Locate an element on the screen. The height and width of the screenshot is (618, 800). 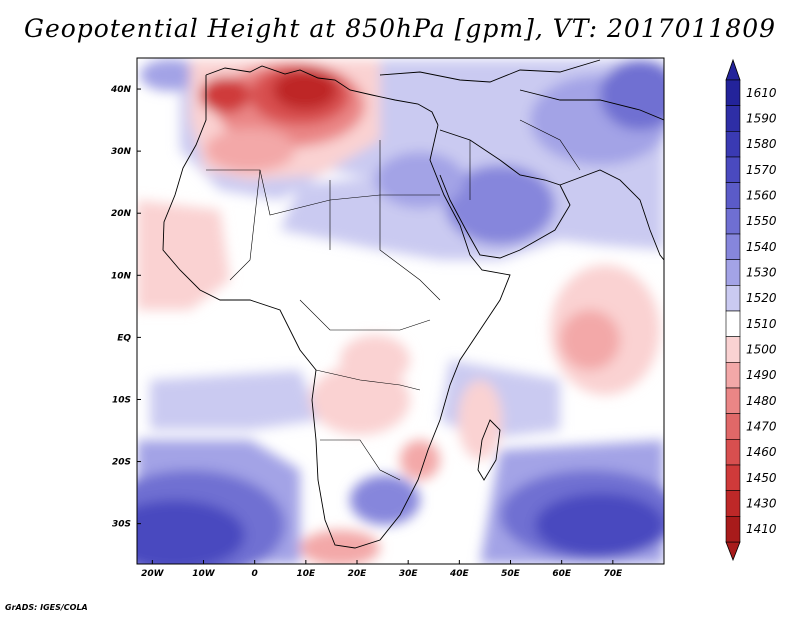
lat-tick-label: 20S is located at coordinates (121, 463).